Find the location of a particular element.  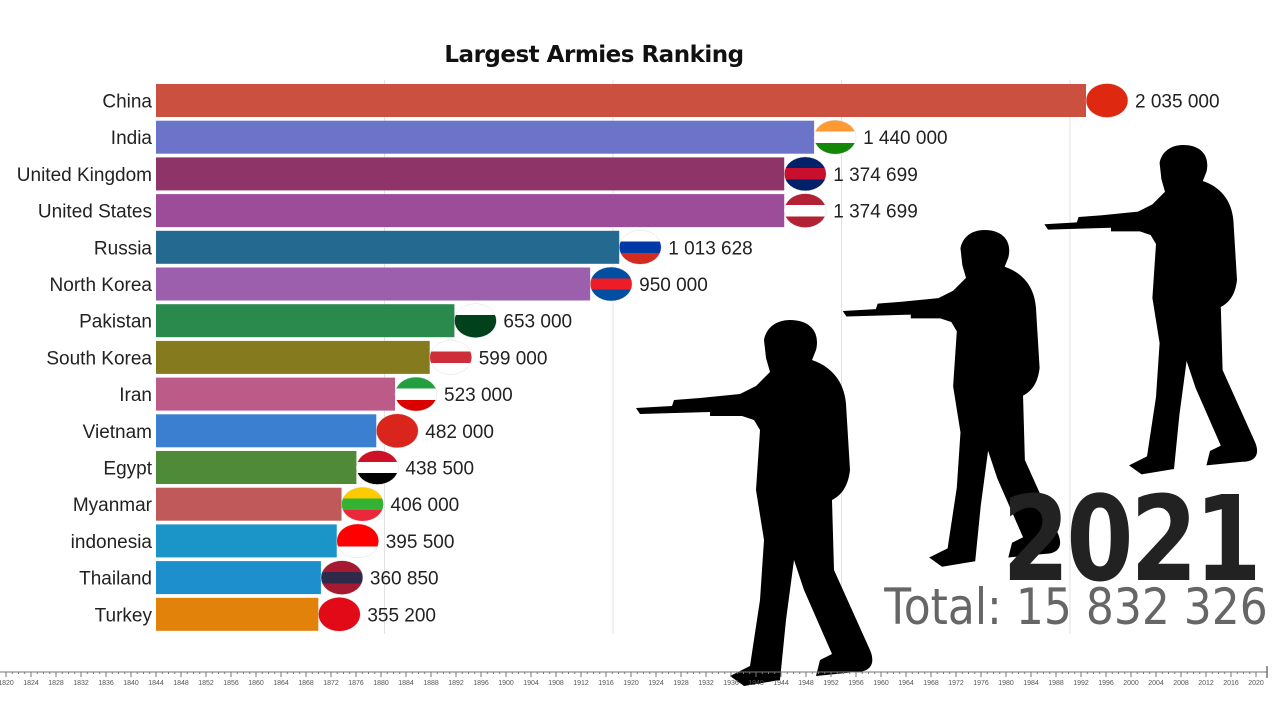

total-label: Total: 15 832 326 is located at coordinates (1076, 607).